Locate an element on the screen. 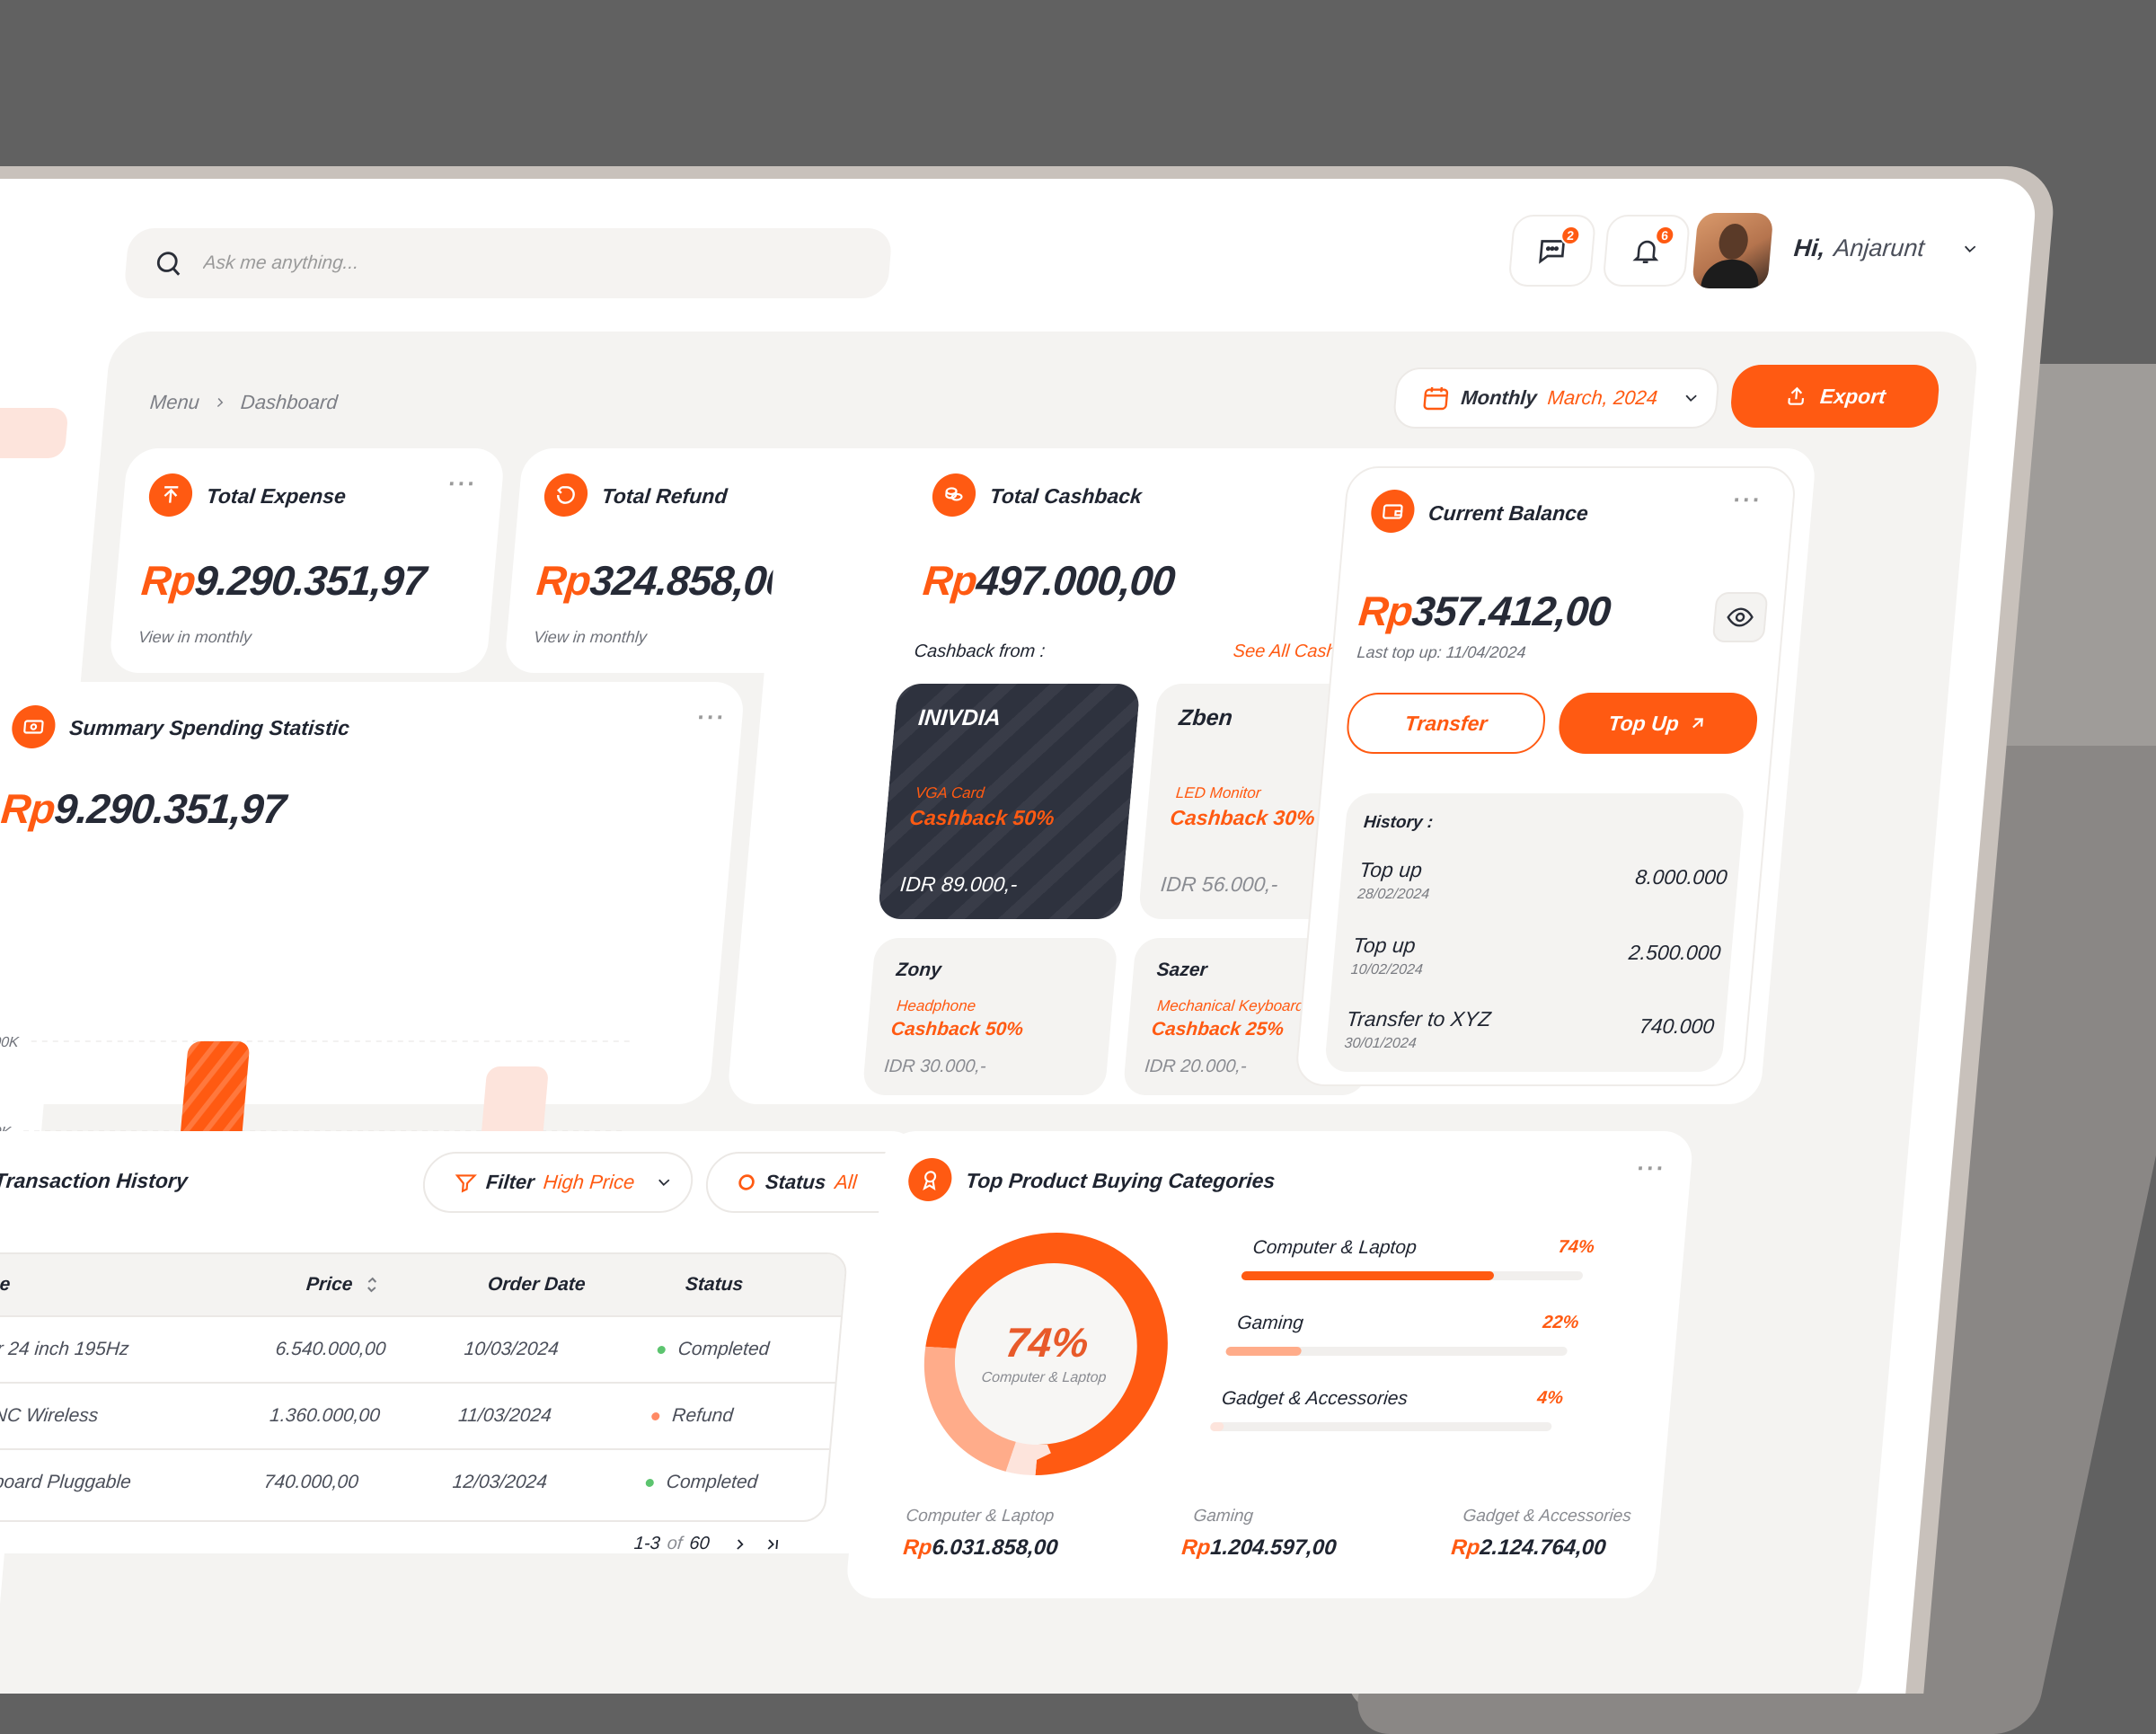 Image resolution: width=2156 pixels, height=1734 pixels. messages-badge: 2 is located at coordinates (1571, 235).